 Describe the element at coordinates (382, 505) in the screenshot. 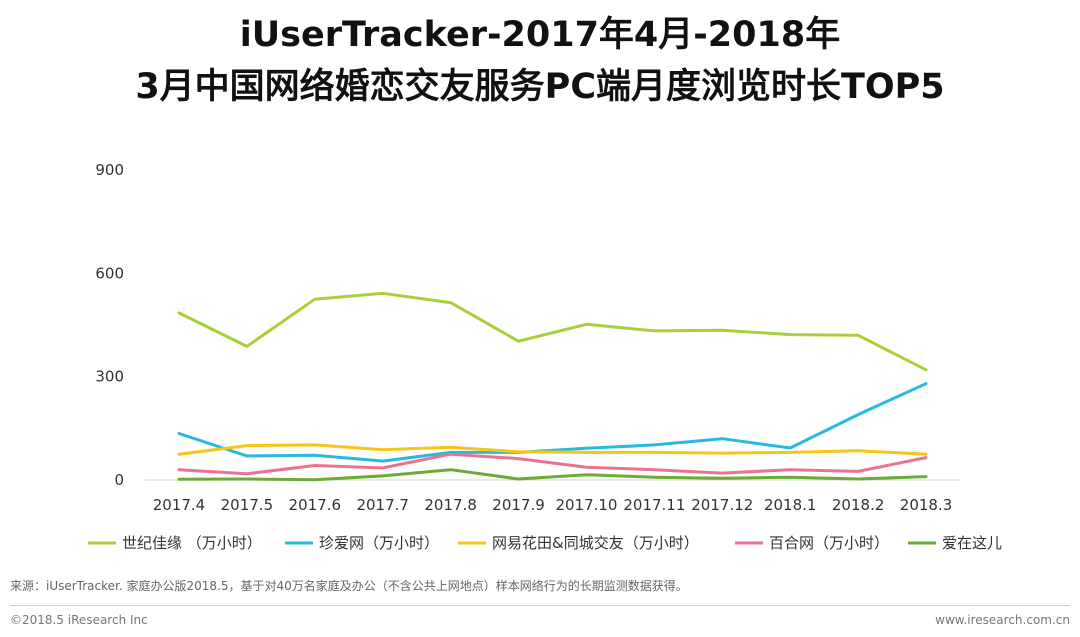

I see `x-tick-label: 2017.7` at that location.